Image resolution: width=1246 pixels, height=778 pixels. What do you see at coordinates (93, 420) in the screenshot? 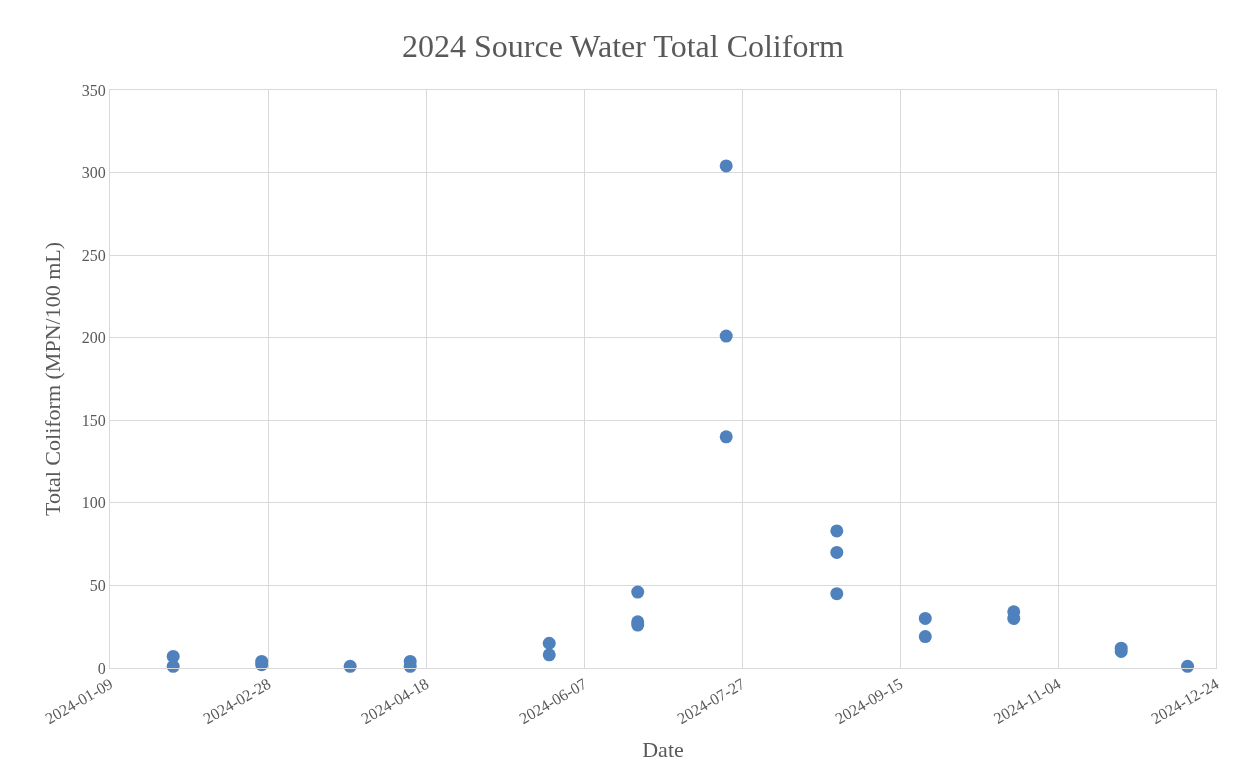
I see `y-tick-label: 150` at bounding box center [93, 420].